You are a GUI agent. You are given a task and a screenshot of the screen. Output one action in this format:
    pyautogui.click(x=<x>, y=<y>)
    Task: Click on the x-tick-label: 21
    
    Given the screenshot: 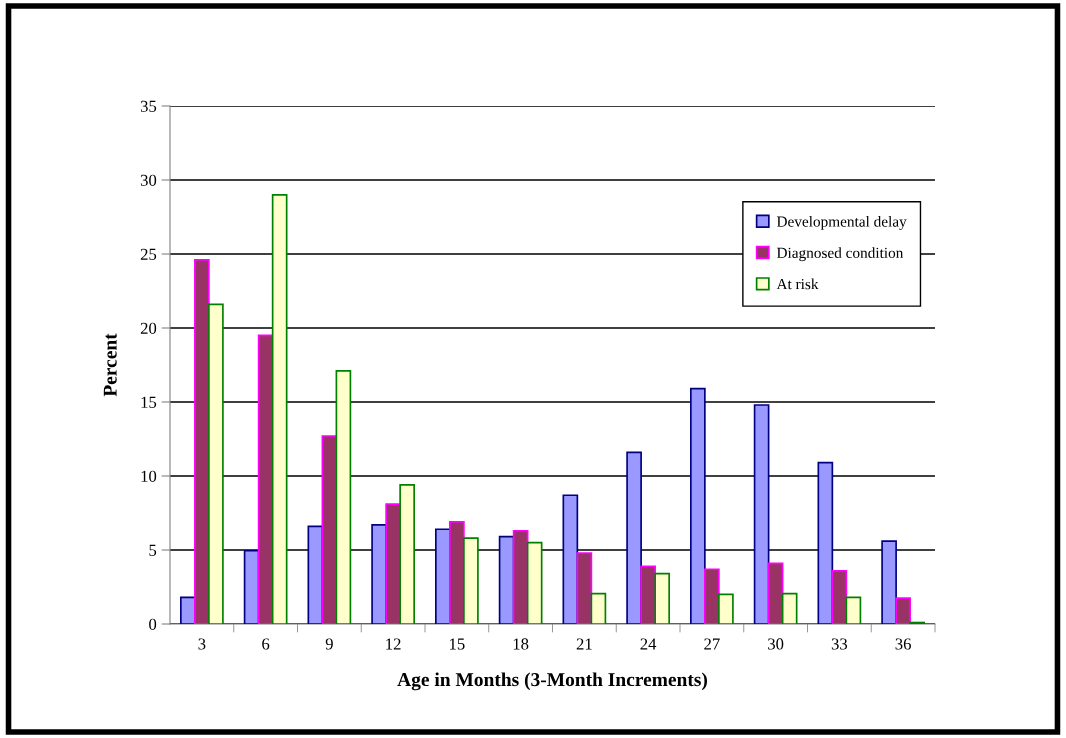 What is the action you would take?
    pyautogui.click(x=584, y=644)
    